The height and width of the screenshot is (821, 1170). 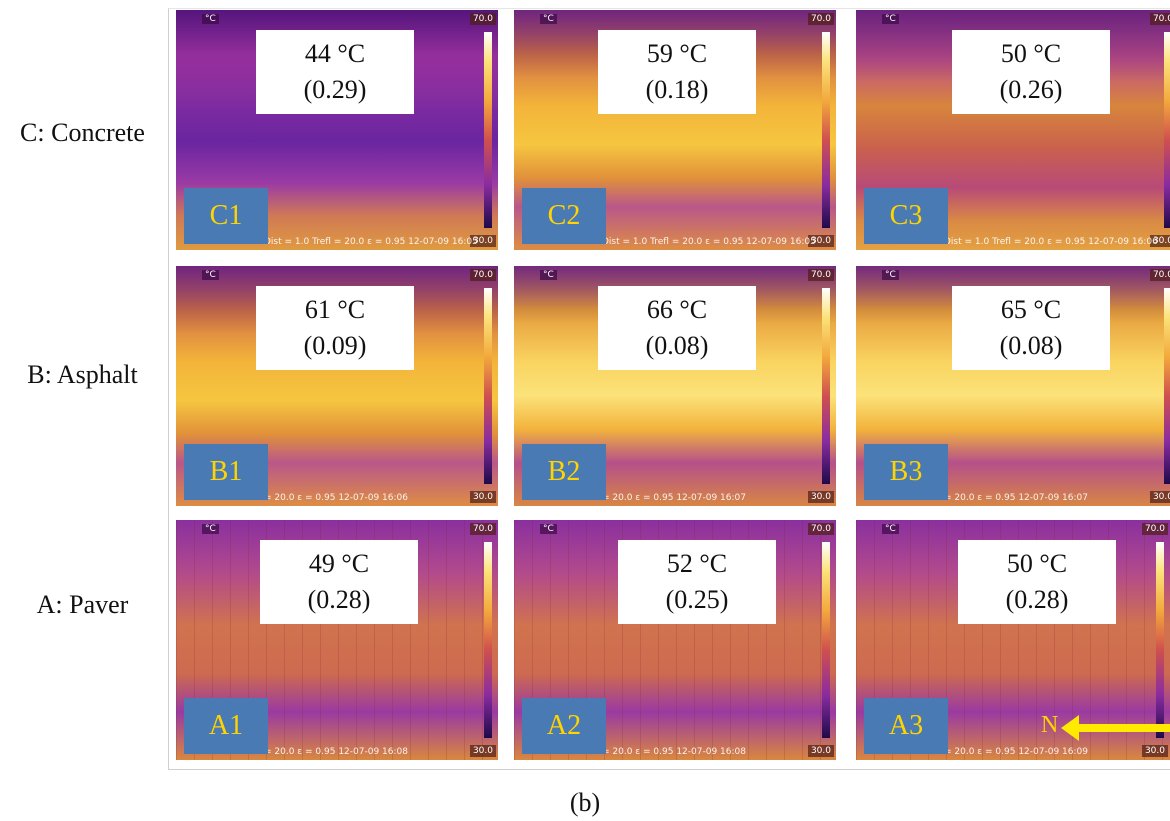 I want to click on arrow-shaft, so click(x=1123, y=728).